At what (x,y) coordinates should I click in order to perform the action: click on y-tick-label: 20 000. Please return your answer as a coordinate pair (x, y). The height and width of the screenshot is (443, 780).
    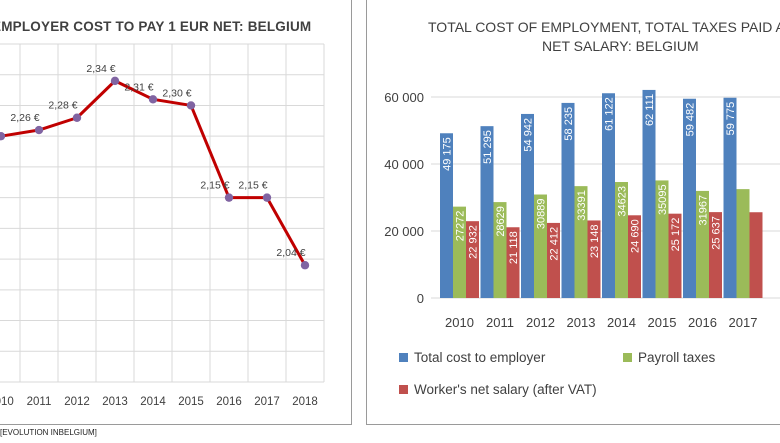
    Looking at the image, I should click on (404, 231).